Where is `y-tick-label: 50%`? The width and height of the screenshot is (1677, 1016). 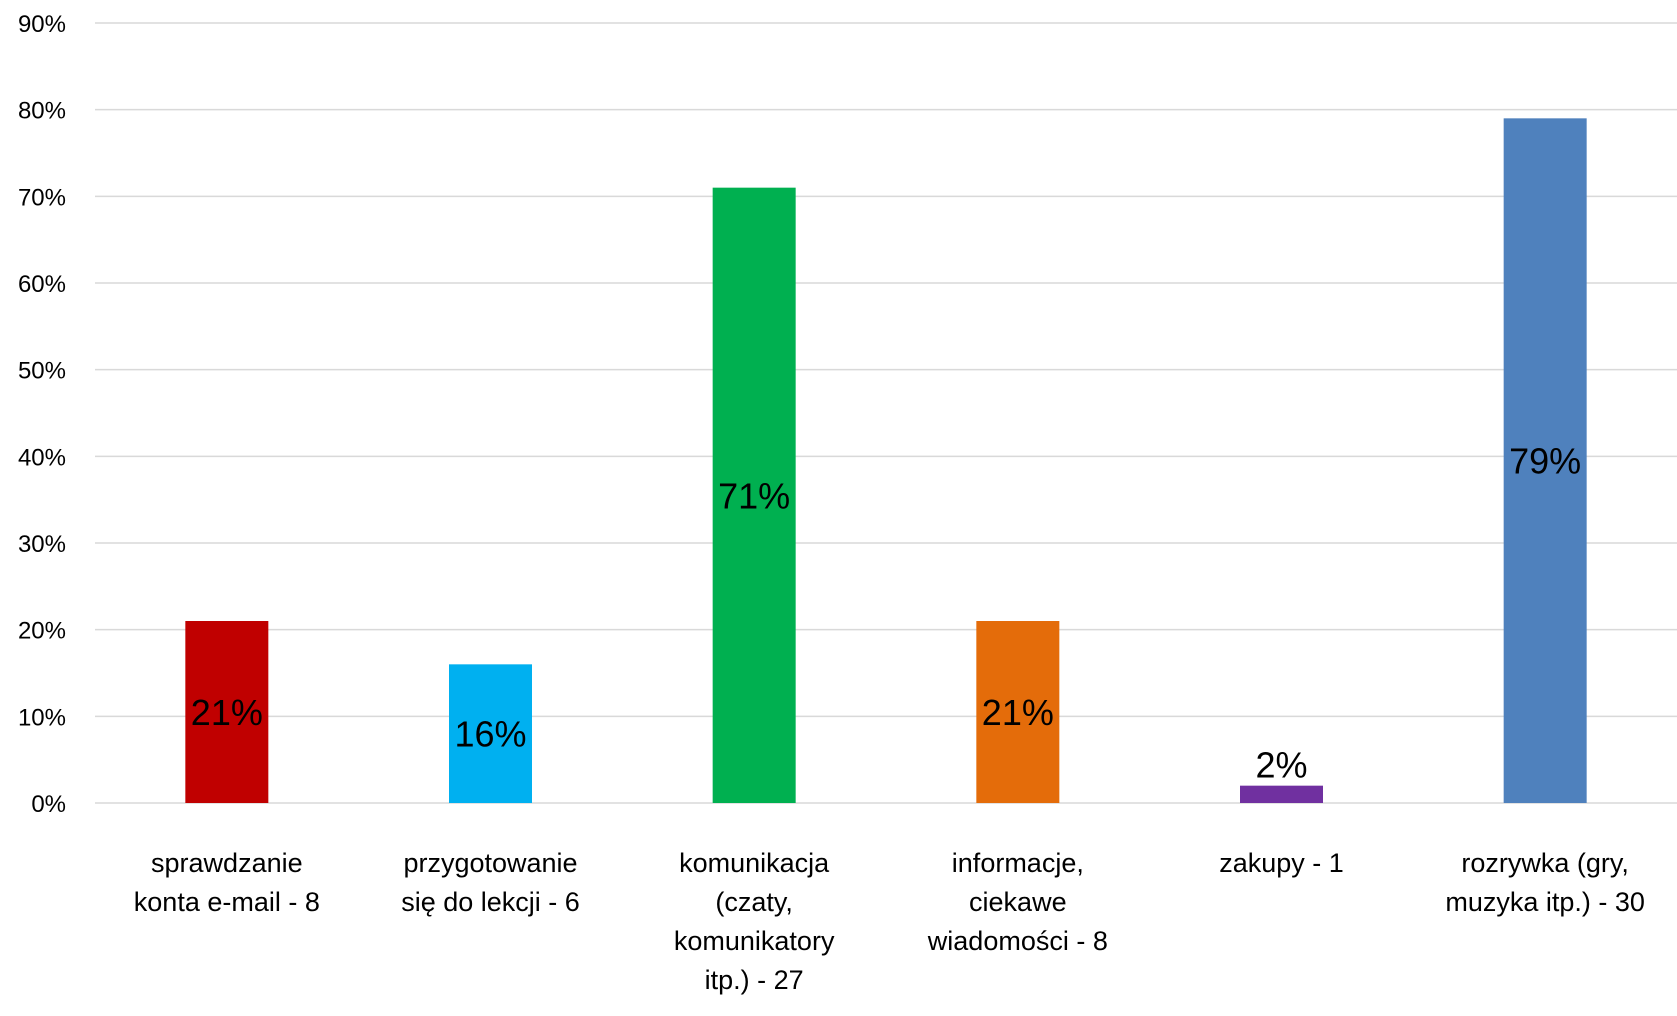 y-tick-label: 50% is located at coordinates (42, 371).